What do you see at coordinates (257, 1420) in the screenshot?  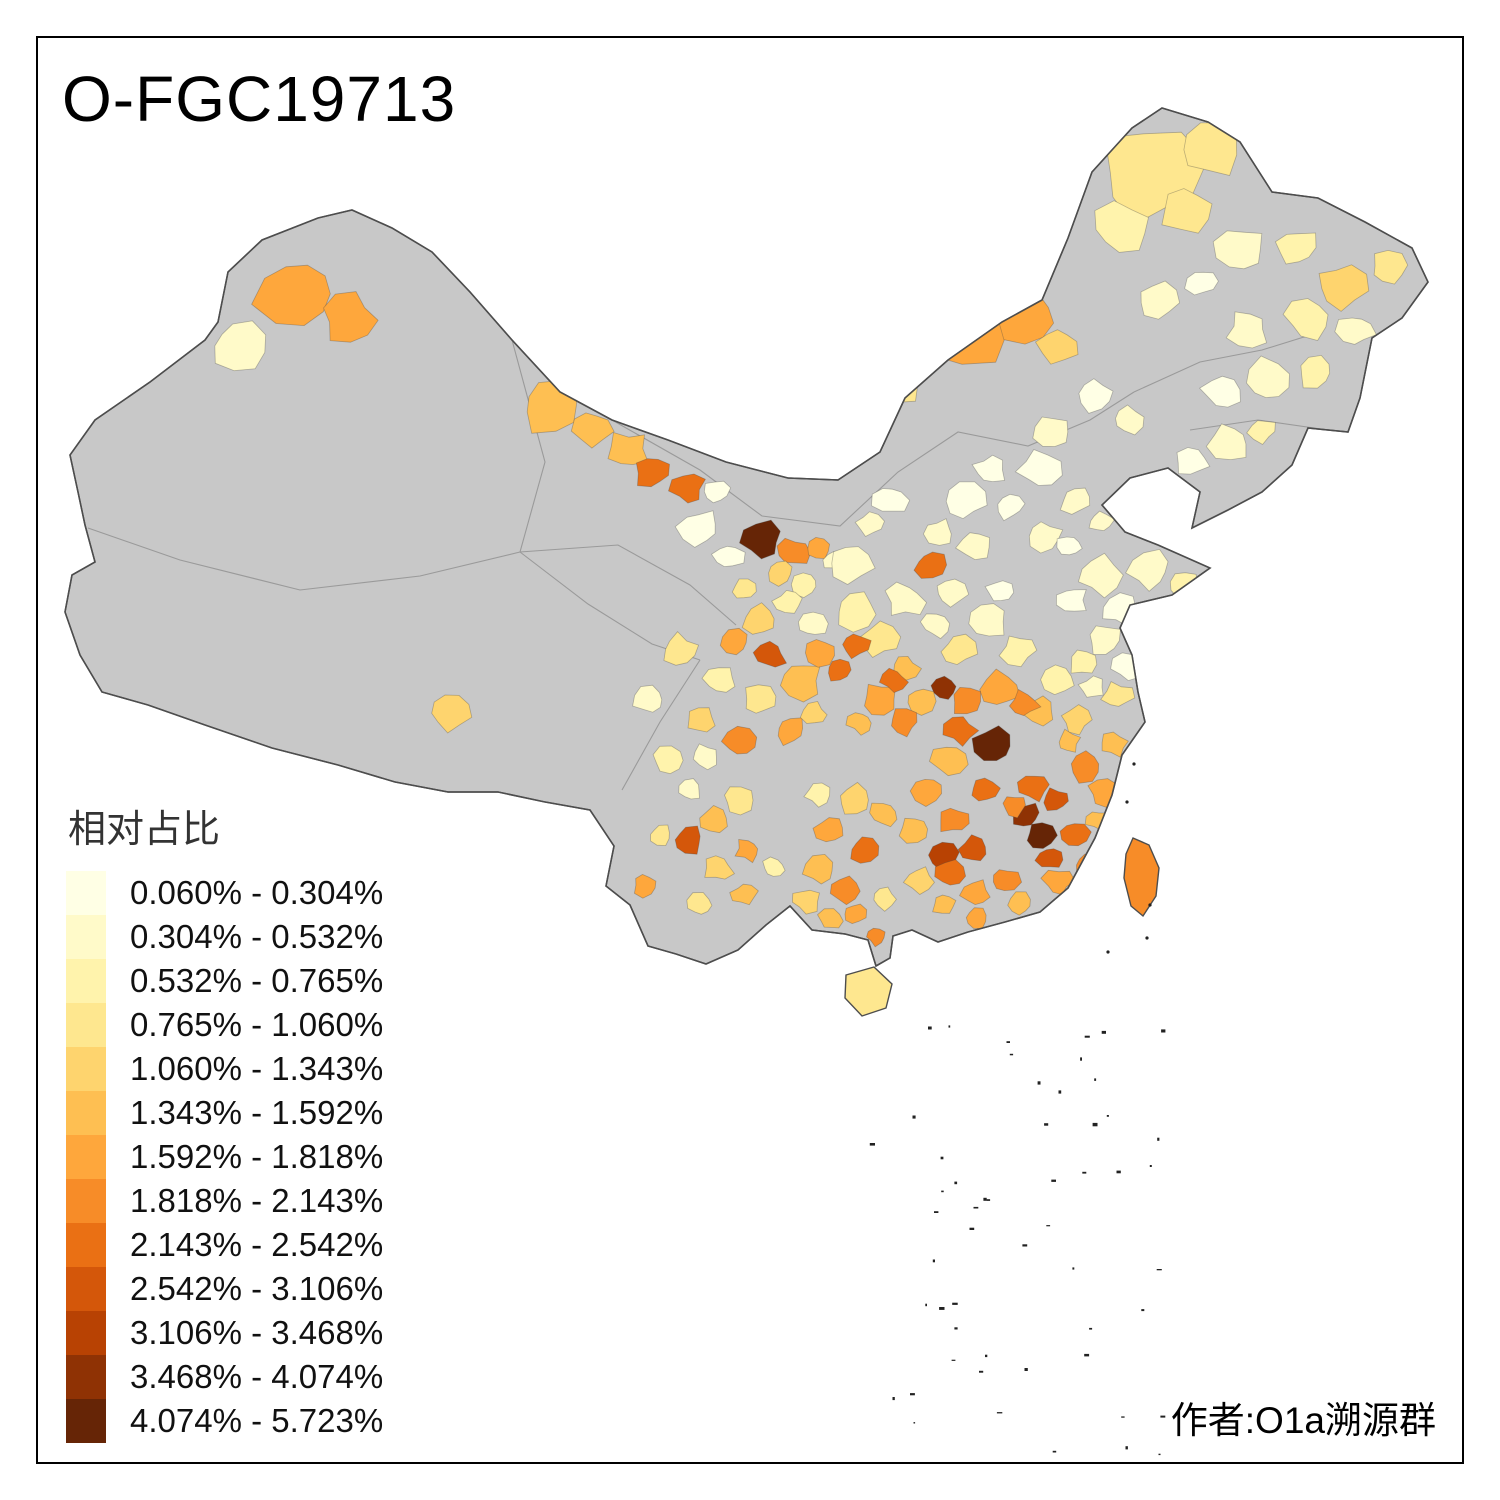 I see `legend-label: 4.074% - 5.723%` at bounding box center [257, 1420].